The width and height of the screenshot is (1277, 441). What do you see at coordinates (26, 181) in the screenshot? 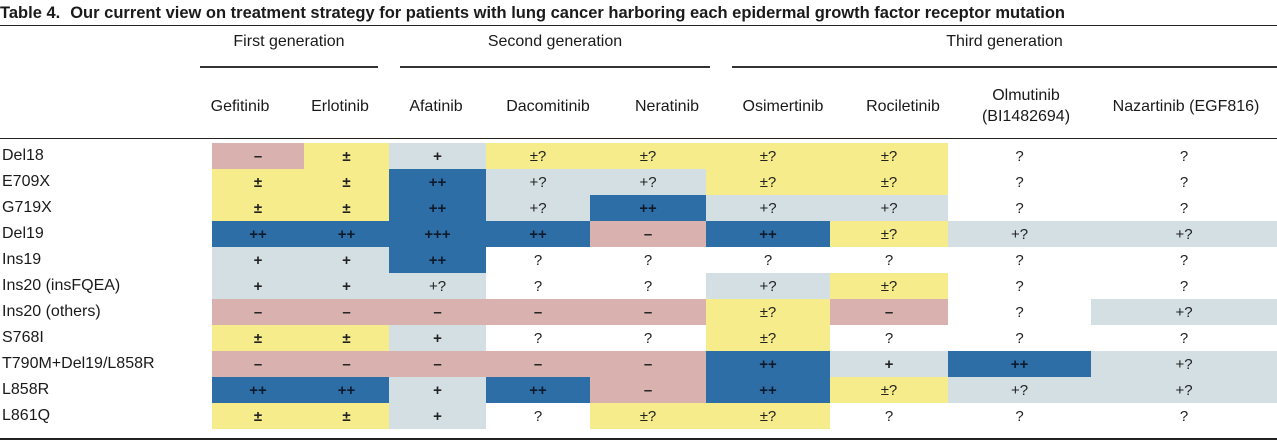
I see `row-label: E709X` at bounding box center [26, 181].